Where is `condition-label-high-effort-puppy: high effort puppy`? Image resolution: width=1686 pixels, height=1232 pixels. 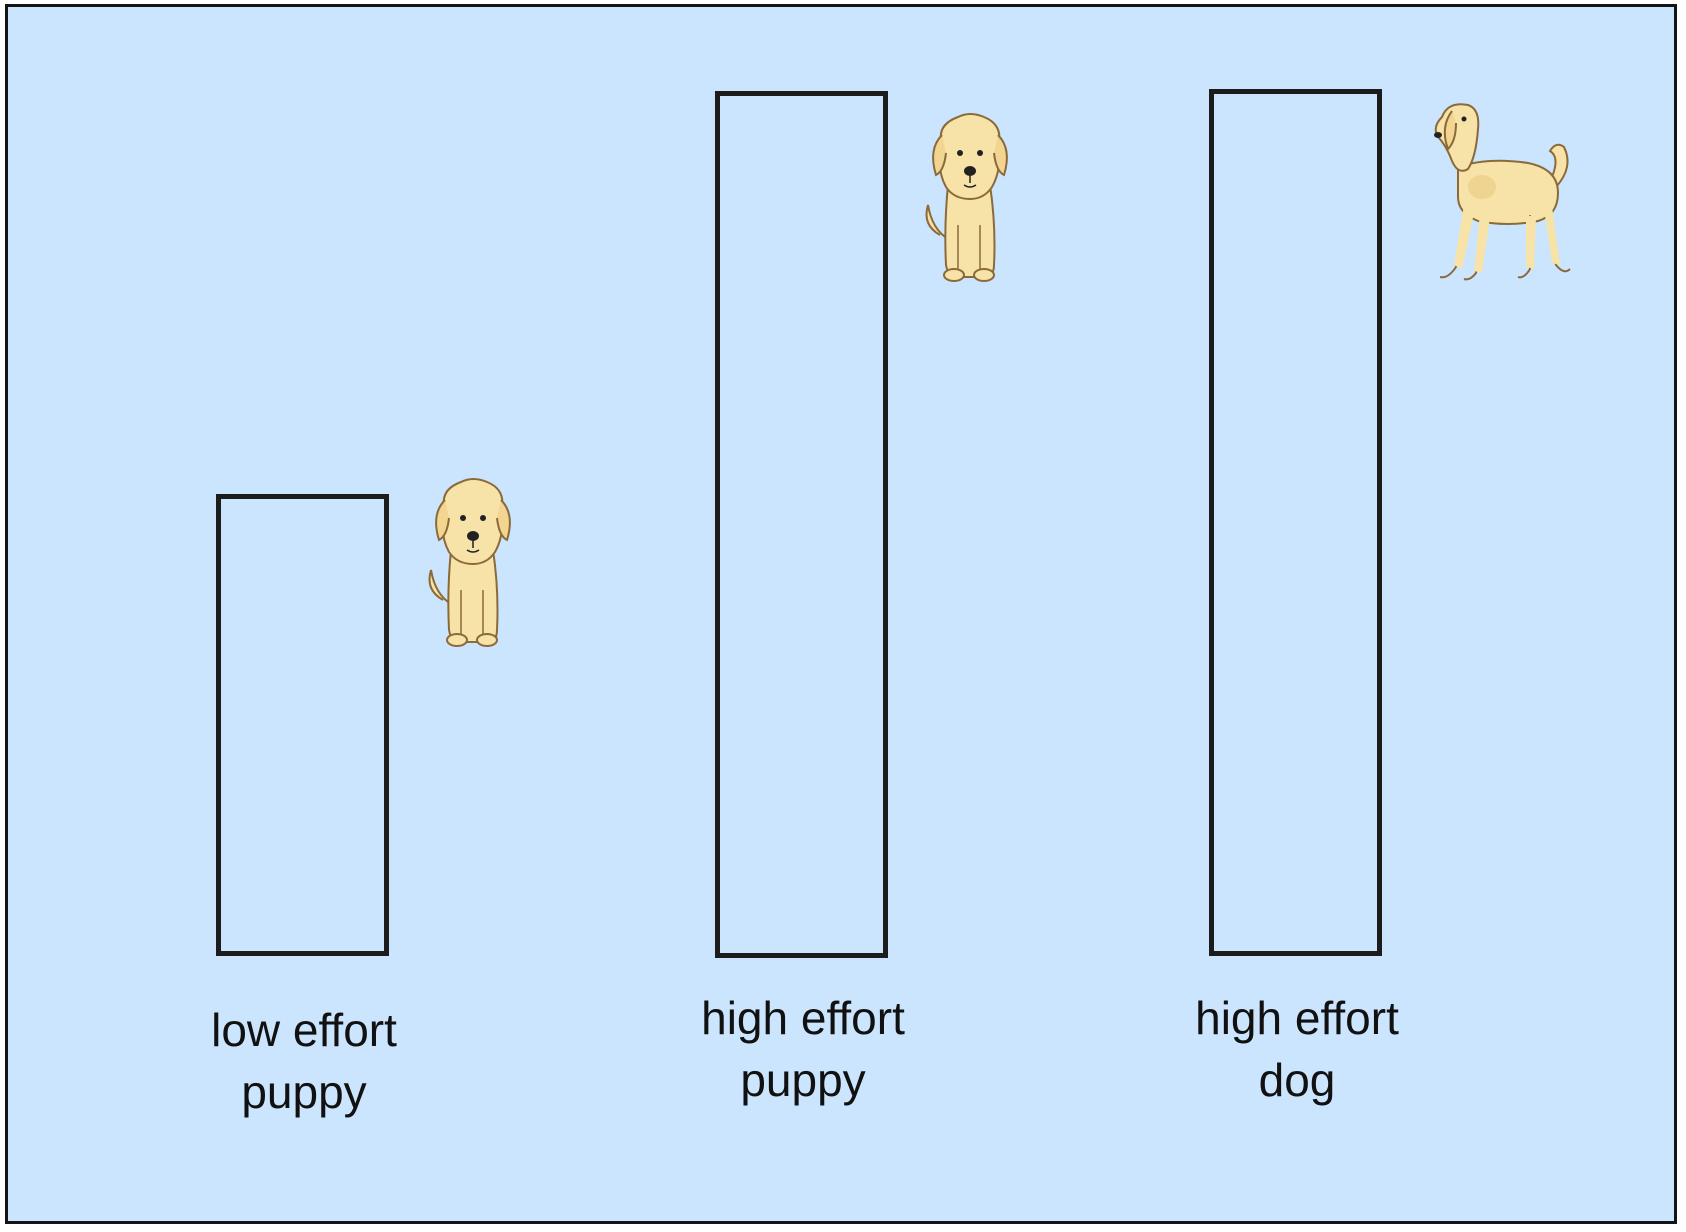 condition-label-high-effort-puppy: high effort puppy is located at coordinates (803, 1049).